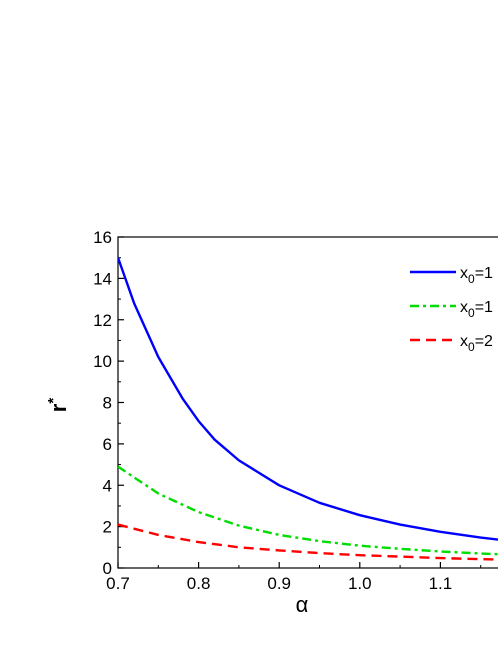  I want to click on y-axis-title: r*, so click(58, 405).